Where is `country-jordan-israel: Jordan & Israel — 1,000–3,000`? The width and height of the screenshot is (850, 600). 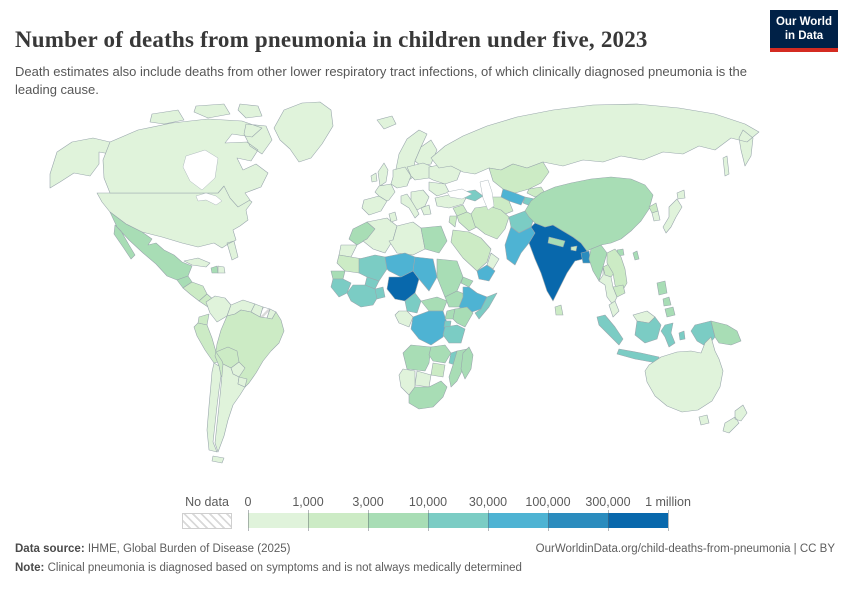 country-jordan-israel: Jordan & Israel — 1,000–3,000 is located at coordinates (453, 221).